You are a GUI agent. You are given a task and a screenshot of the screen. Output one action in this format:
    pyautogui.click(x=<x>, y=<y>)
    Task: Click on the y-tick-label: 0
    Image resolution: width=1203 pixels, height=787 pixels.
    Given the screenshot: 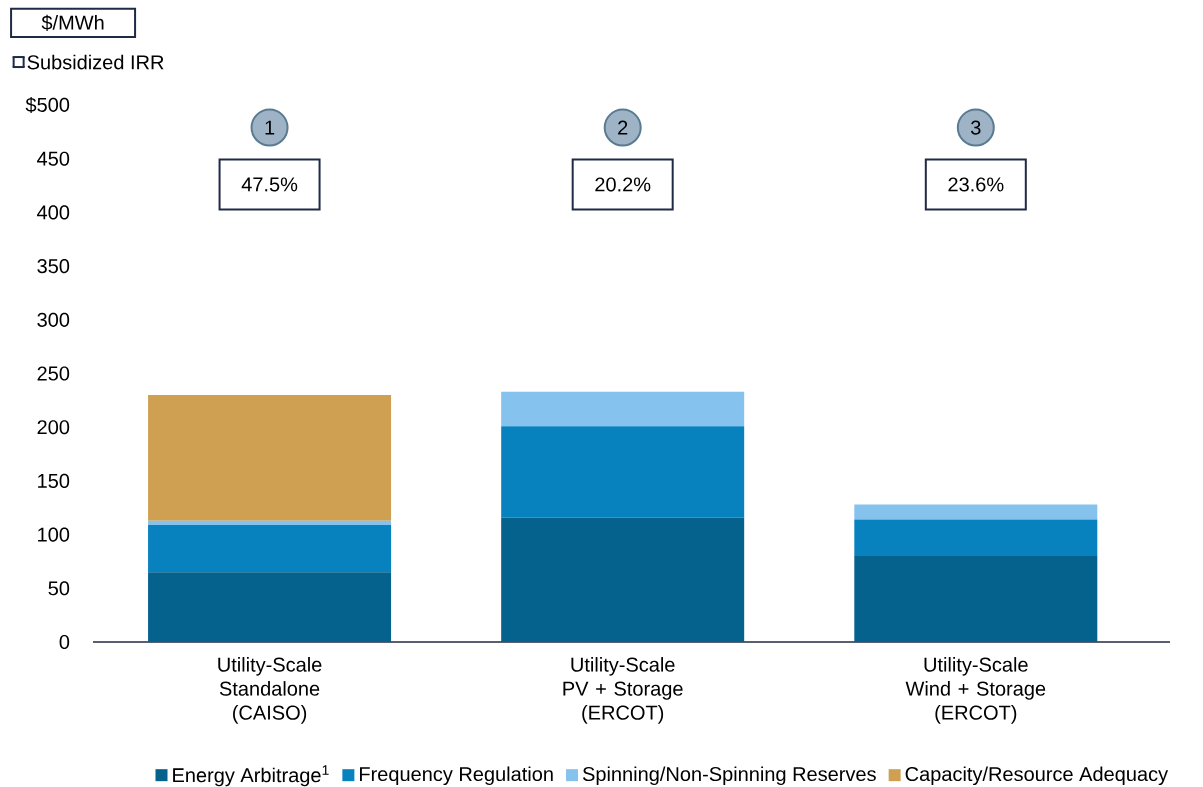 What is the action you would take?
    pyautogui.click(x=64, y=642)
    